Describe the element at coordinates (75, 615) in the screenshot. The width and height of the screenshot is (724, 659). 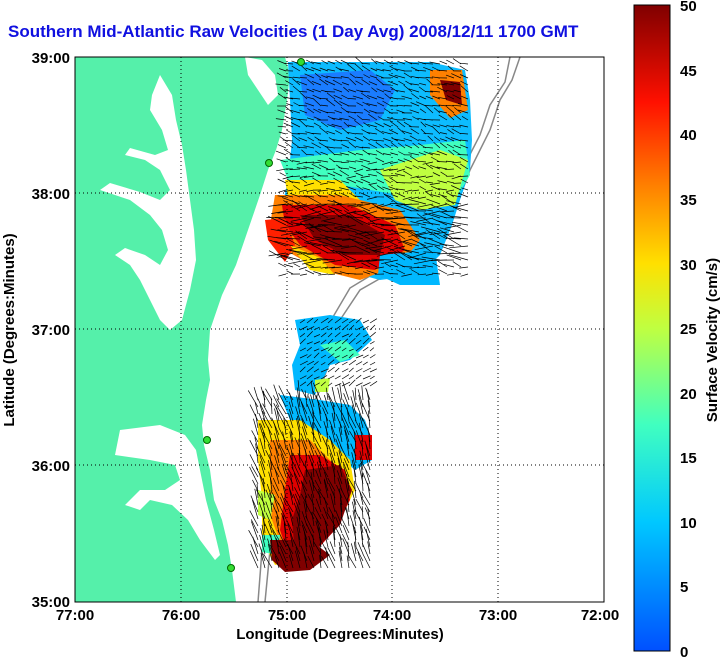
I see `x-tick-label: 77:00` at that location.